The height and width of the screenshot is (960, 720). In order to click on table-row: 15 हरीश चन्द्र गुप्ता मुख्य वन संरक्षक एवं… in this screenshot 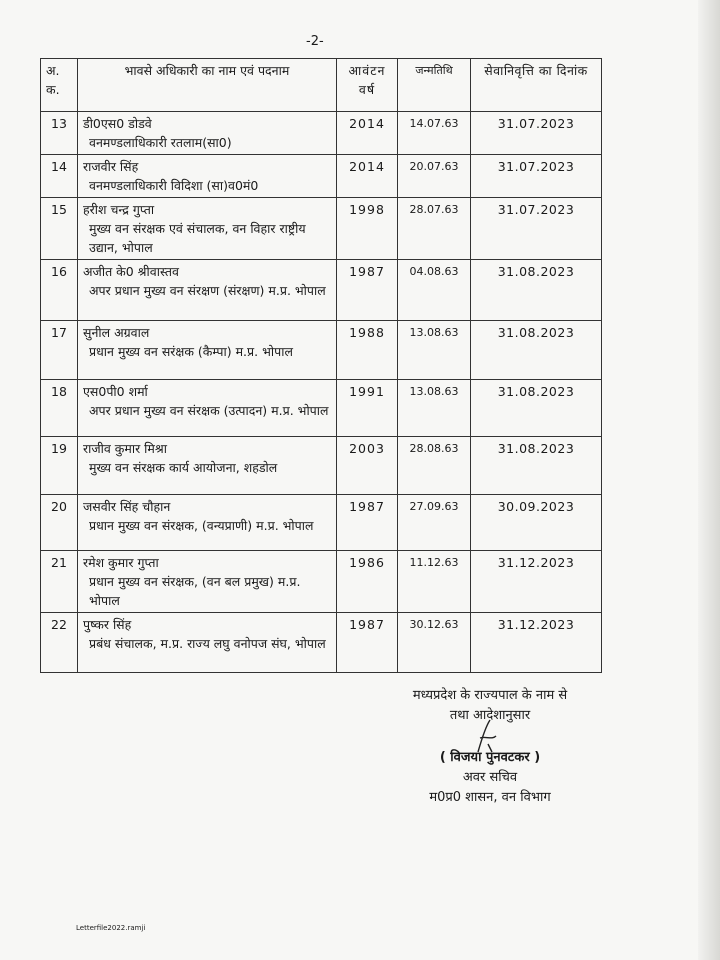, I will do `click(321, 228)`.